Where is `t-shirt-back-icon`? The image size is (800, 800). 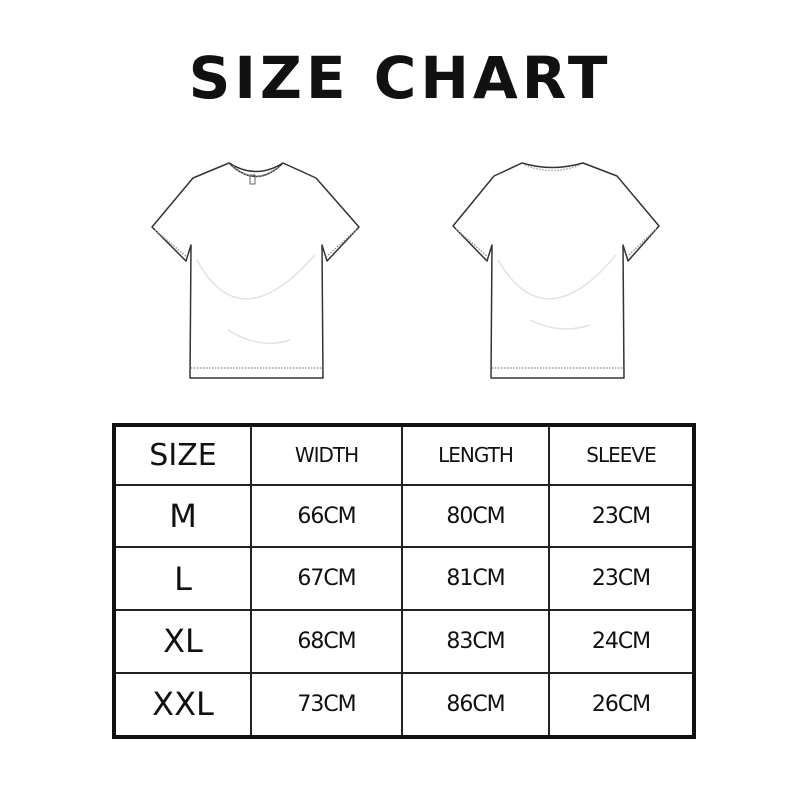 t-shirt-back-icon is located at coordinates (556, 270).